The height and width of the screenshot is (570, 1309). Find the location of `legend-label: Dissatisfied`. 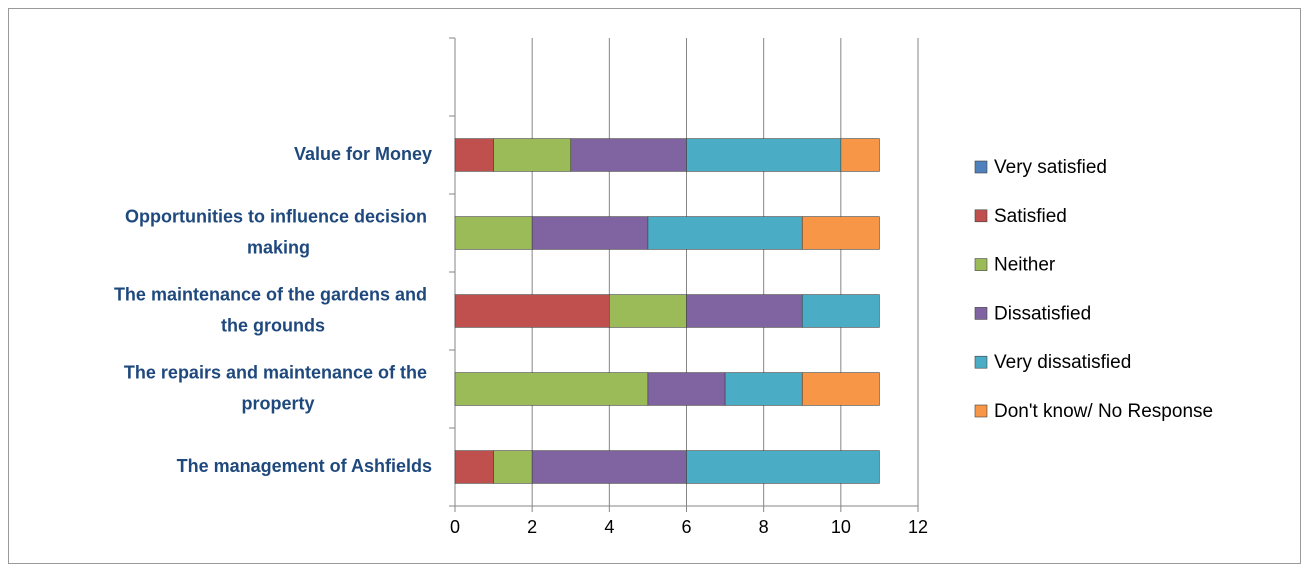

legend-label: Dissatisfied is located at coordinates (1042, 313).